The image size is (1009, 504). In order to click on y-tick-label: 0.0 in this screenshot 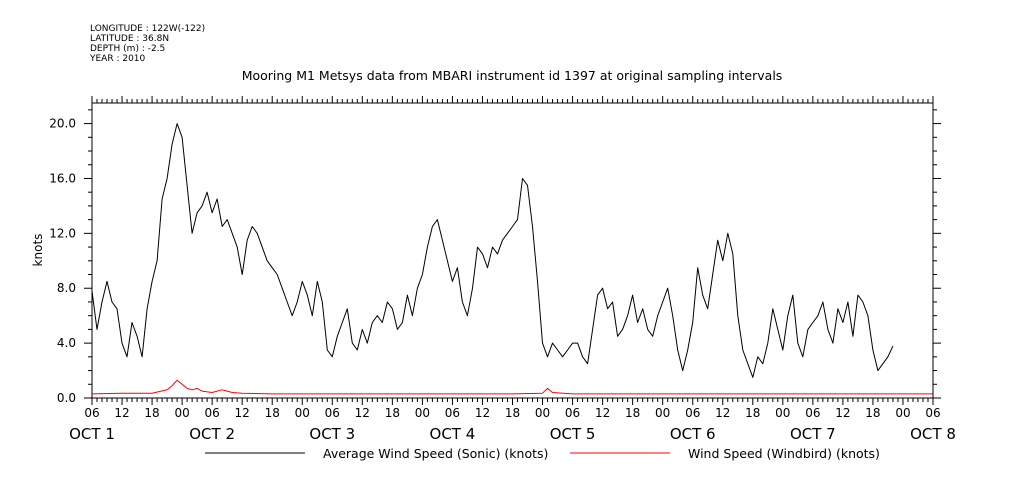, I will do `click(66, 398)`.